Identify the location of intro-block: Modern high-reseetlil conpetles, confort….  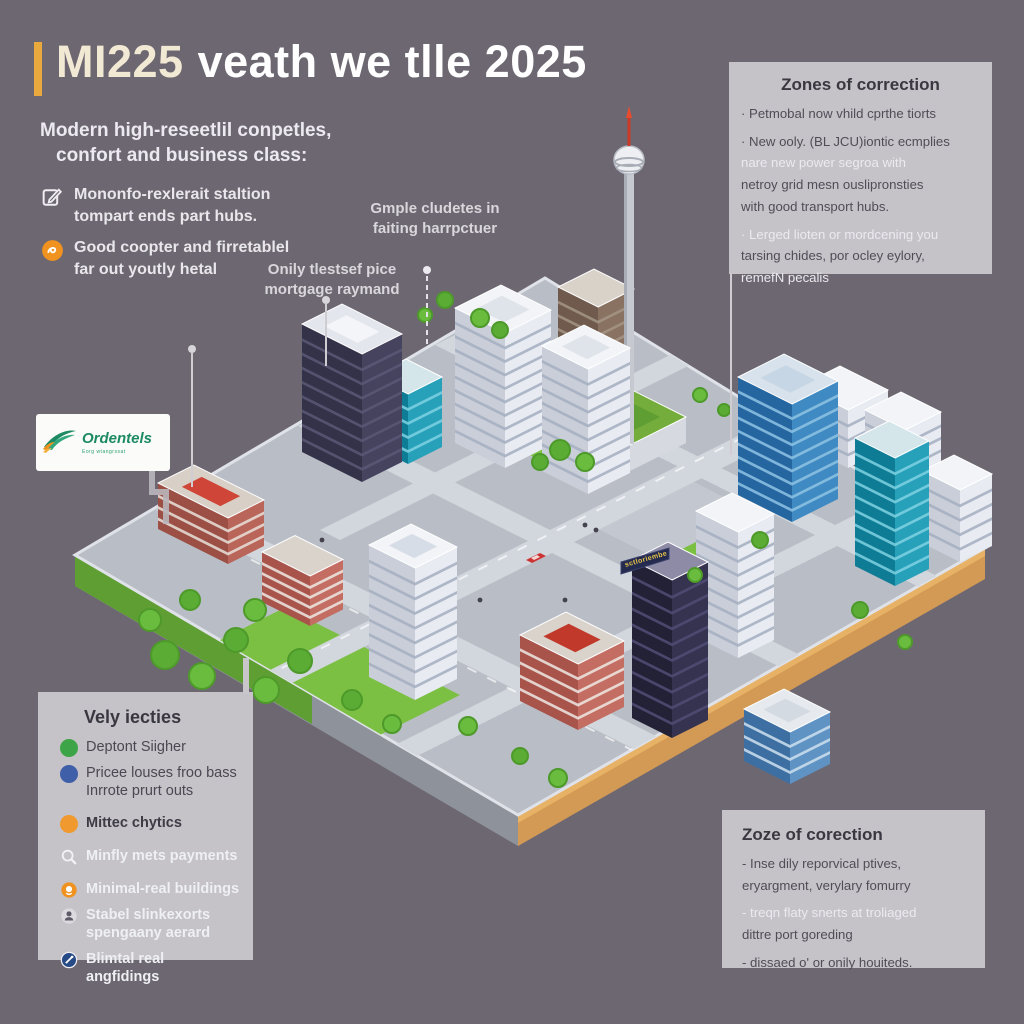
(205, 204).